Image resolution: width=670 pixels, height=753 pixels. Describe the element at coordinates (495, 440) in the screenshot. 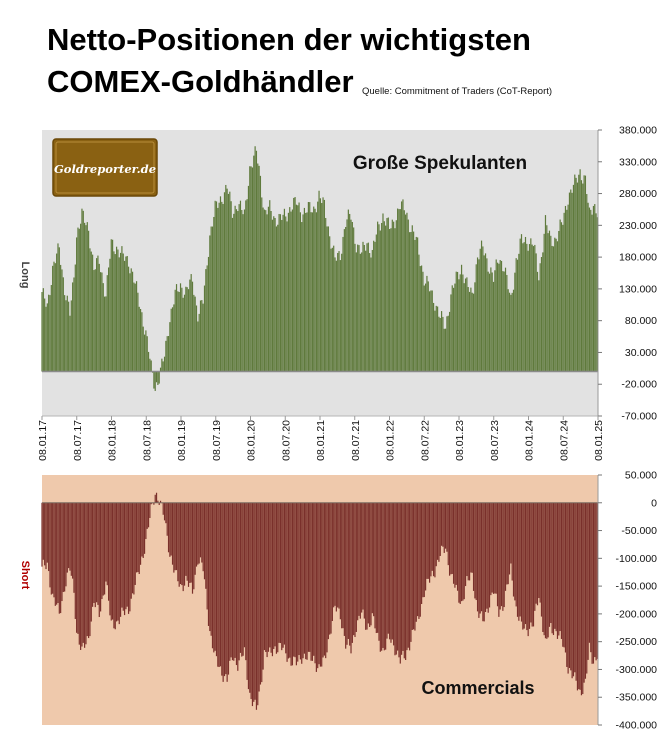

I see `x-tick-label: 08.07.23` at that location.